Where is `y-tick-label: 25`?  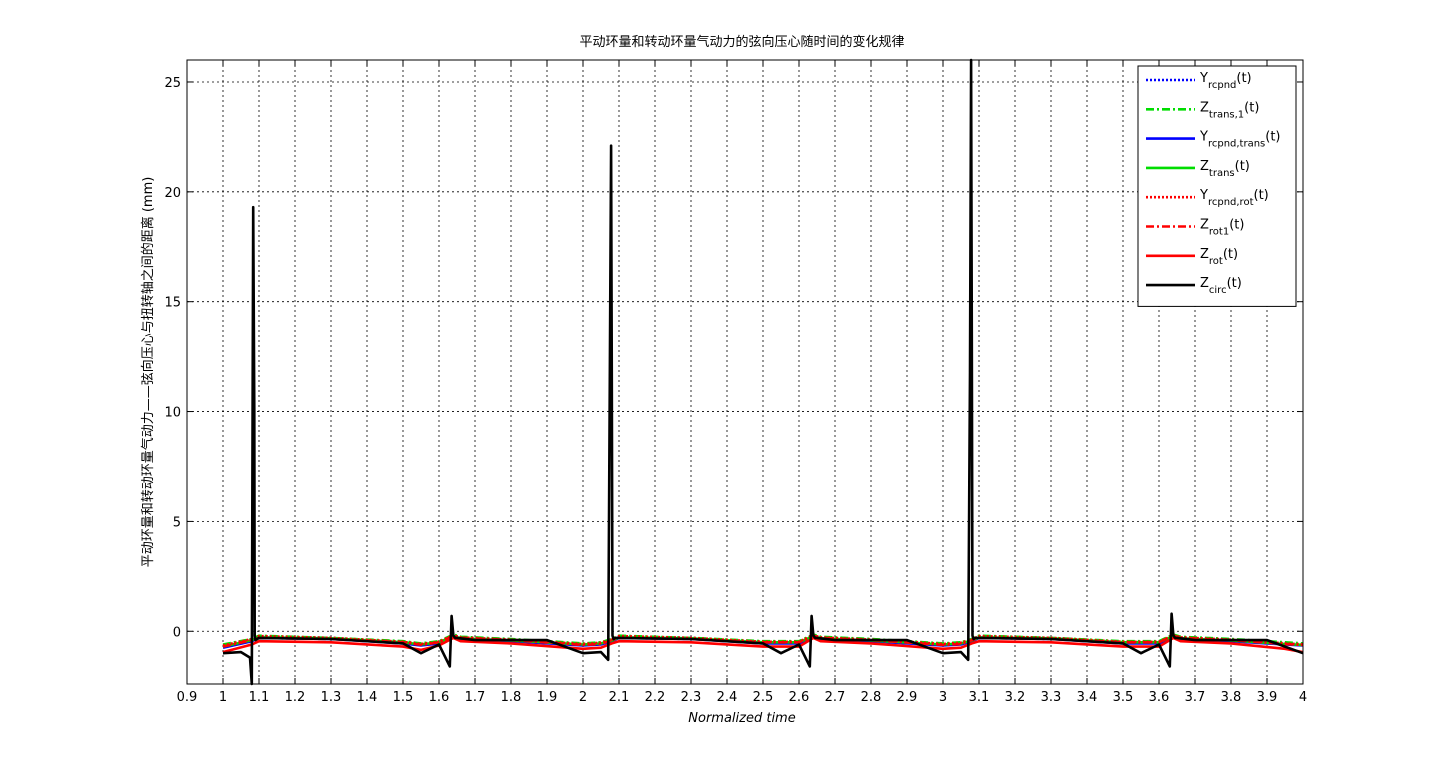 y-tick-label: 25 is located at coordinates (172, 83).